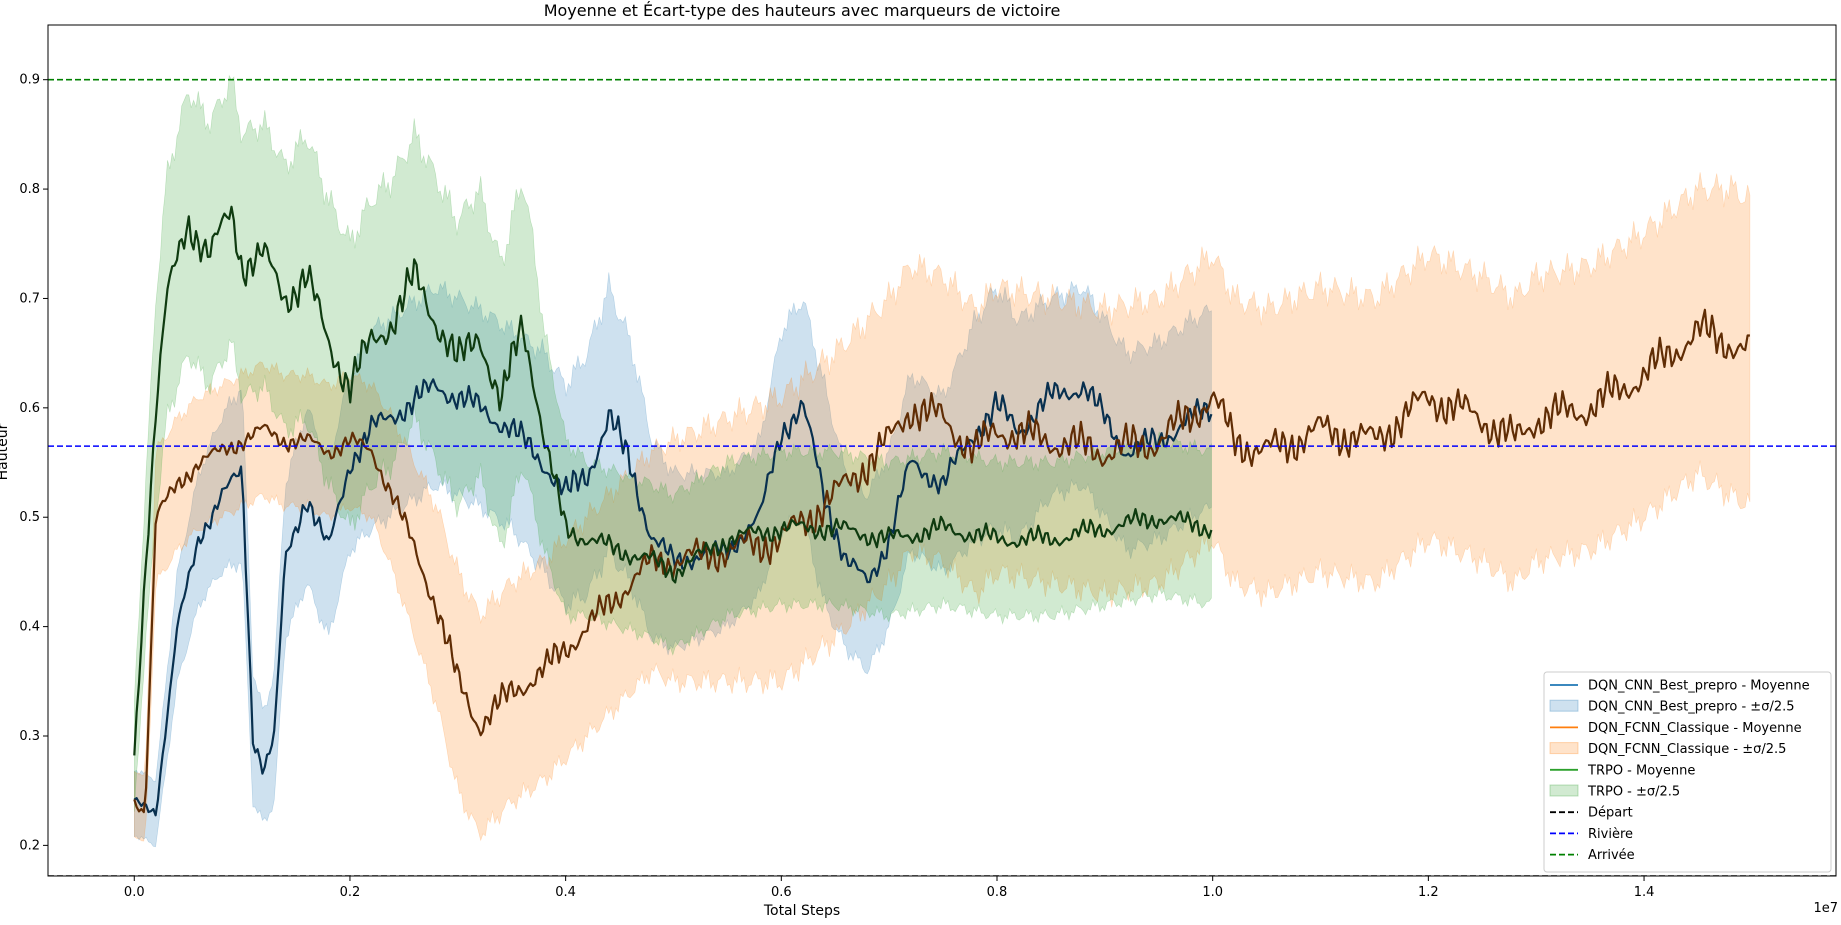 This screenshot has width=1841, height=925. What do you see at coordinates (29, 408) in the screenshot?
I see `y-tick-label: 0.6` at bounding box center [29, 408].